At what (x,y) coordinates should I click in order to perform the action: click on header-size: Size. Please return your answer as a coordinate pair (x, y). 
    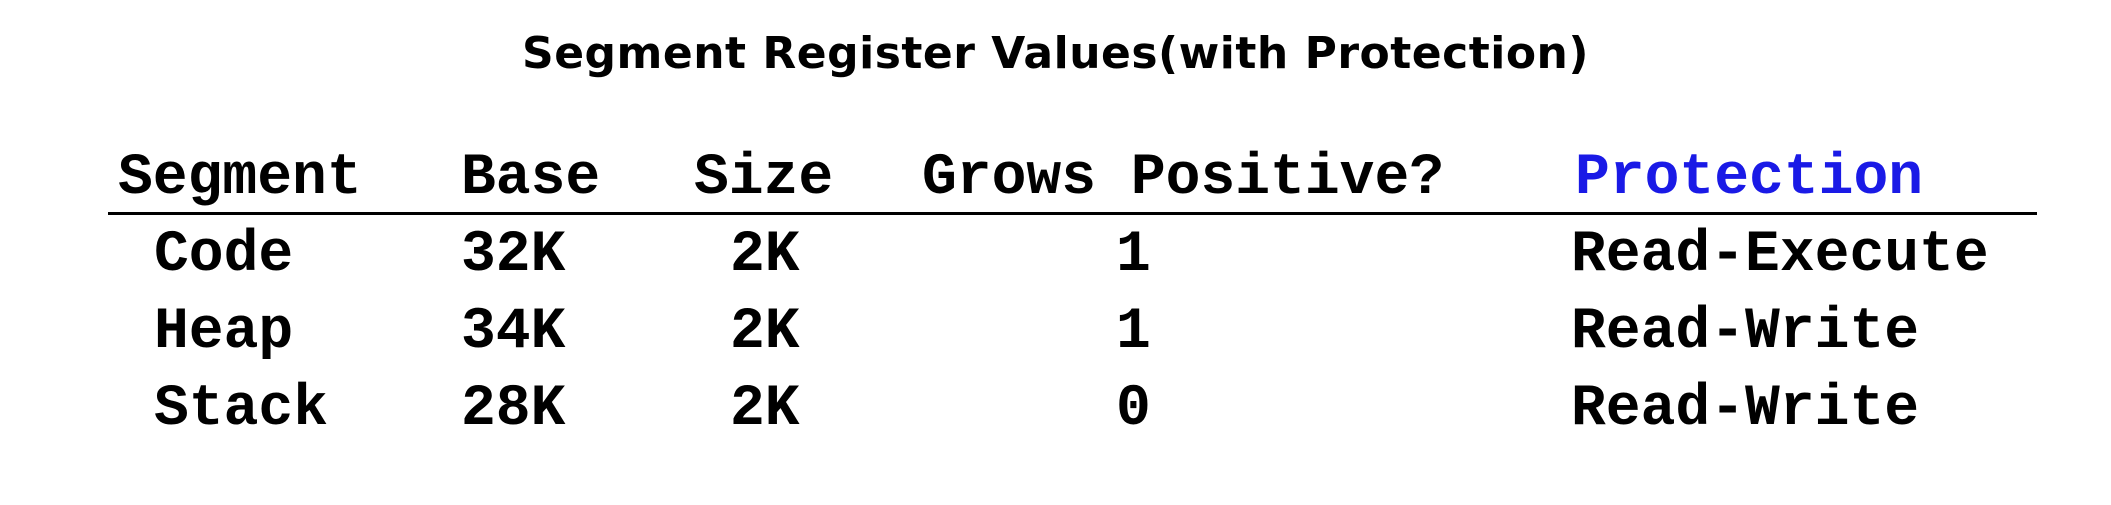
    Looking at the image, I should click on (764, 178).